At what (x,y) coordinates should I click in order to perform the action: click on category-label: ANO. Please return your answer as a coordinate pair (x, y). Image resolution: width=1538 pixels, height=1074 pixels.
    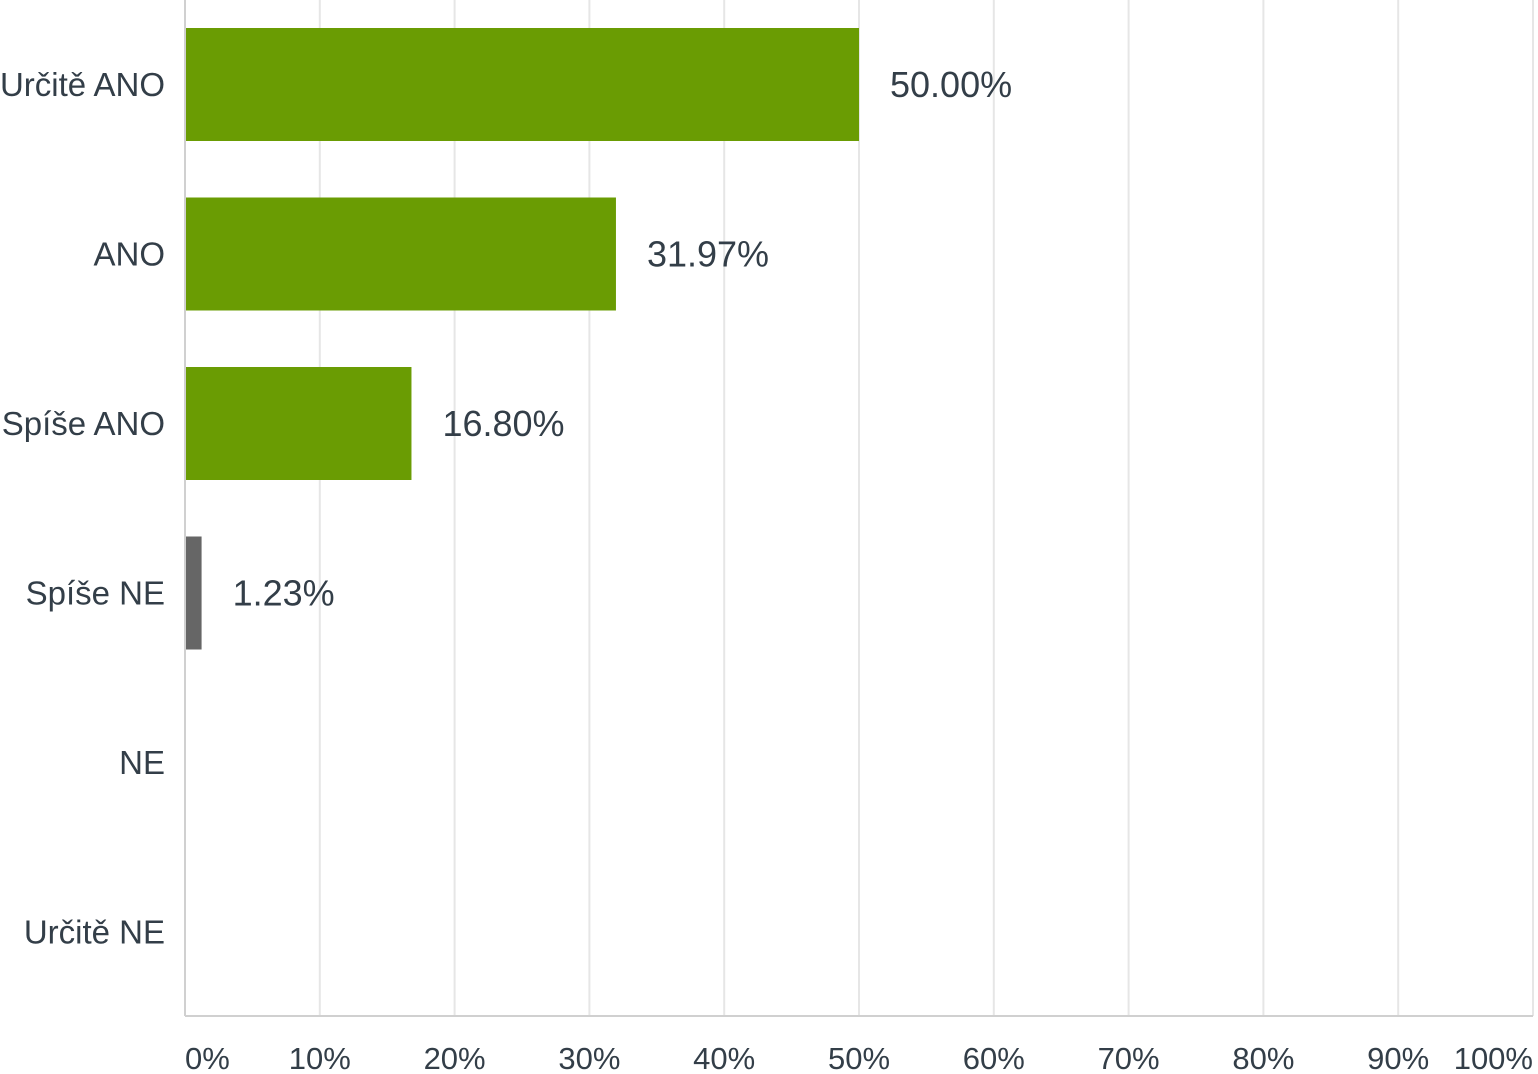
    Looking at the image, I should click on (129, 254).